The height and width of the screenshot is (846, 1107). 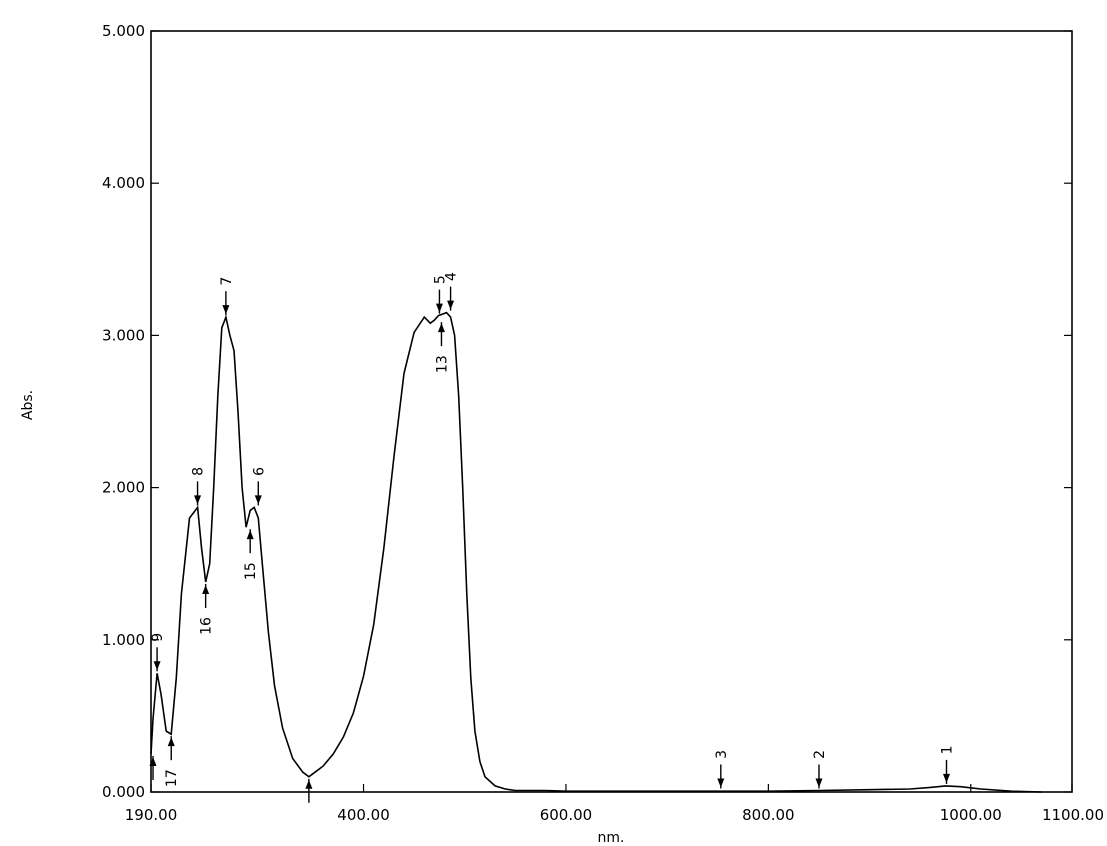 I want to click on peak-marker: 9, so click(x=158, y=652).